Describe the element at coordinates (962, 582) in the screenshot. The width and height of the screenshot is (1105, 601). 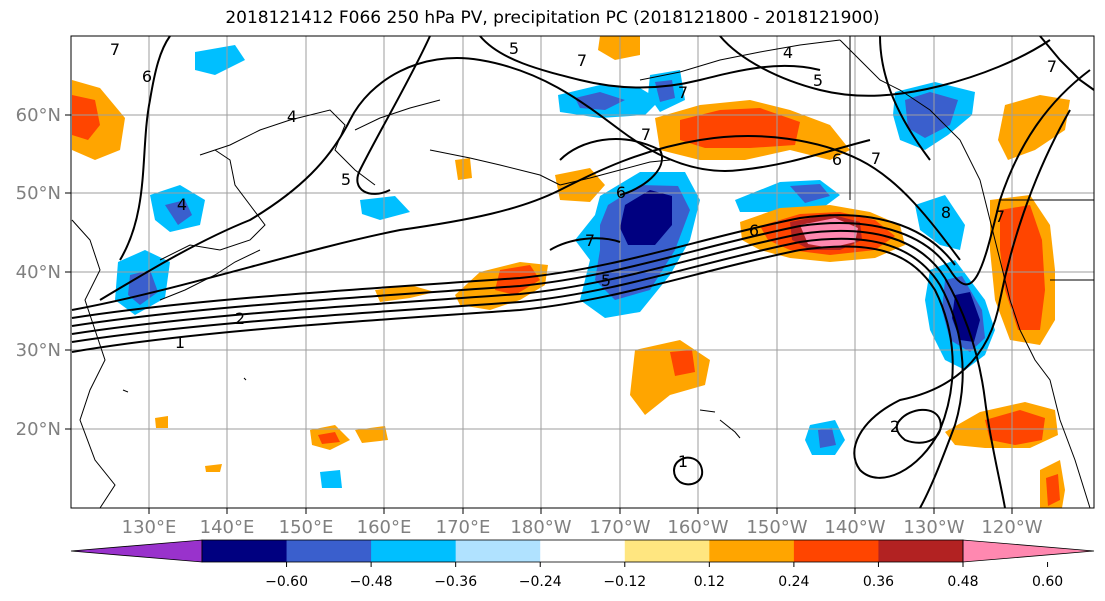
I see `colorbar-tick-label: 0.48` at that location.